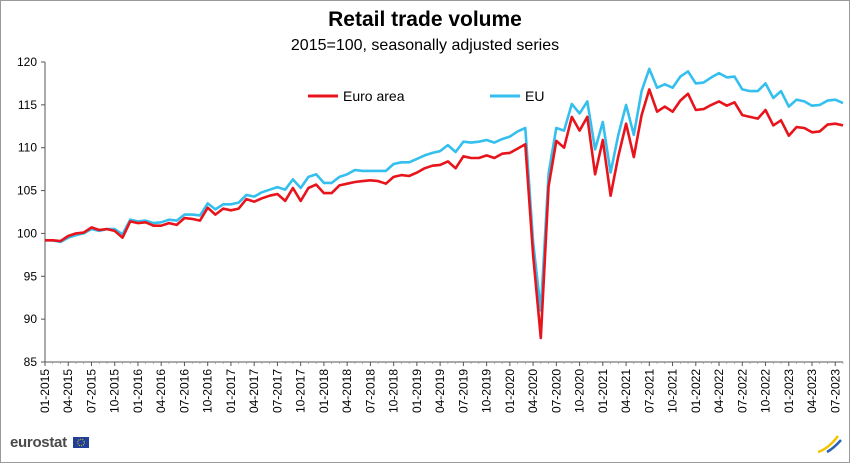 The height and width of the screenshot is (463, 850). What do you see at coordinates (31, 362) in the screenshot?
I see `y-tick-label: 85` at bounding box center [31, 362].